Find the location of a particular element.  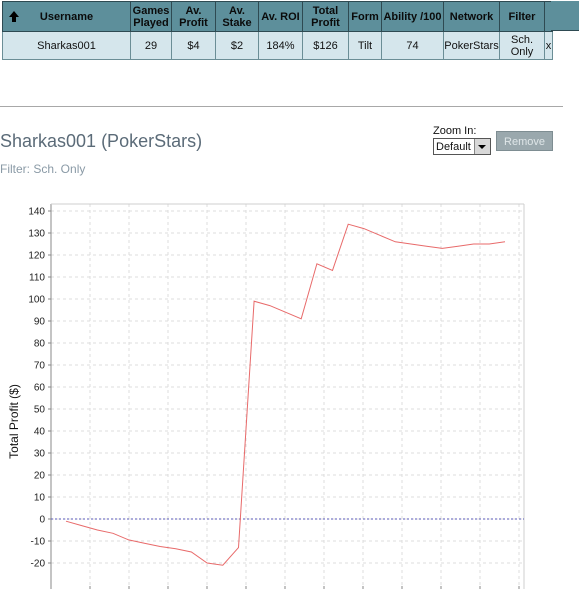

y-tick-label: 90 is located at coordinates (40, 322).